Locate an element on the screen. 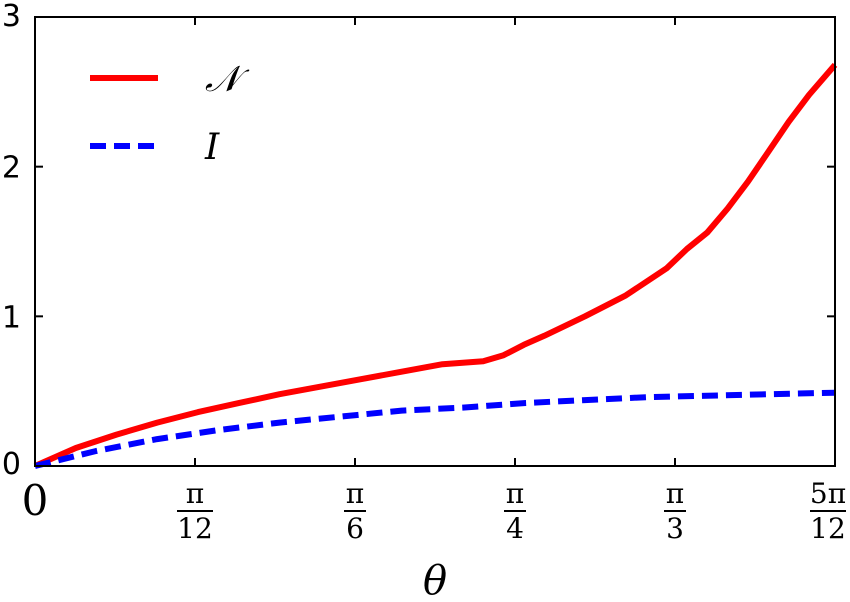 The height and width of the screenshot is (602, 850). legend: 𝒩I is located at coordinates (170, 113).